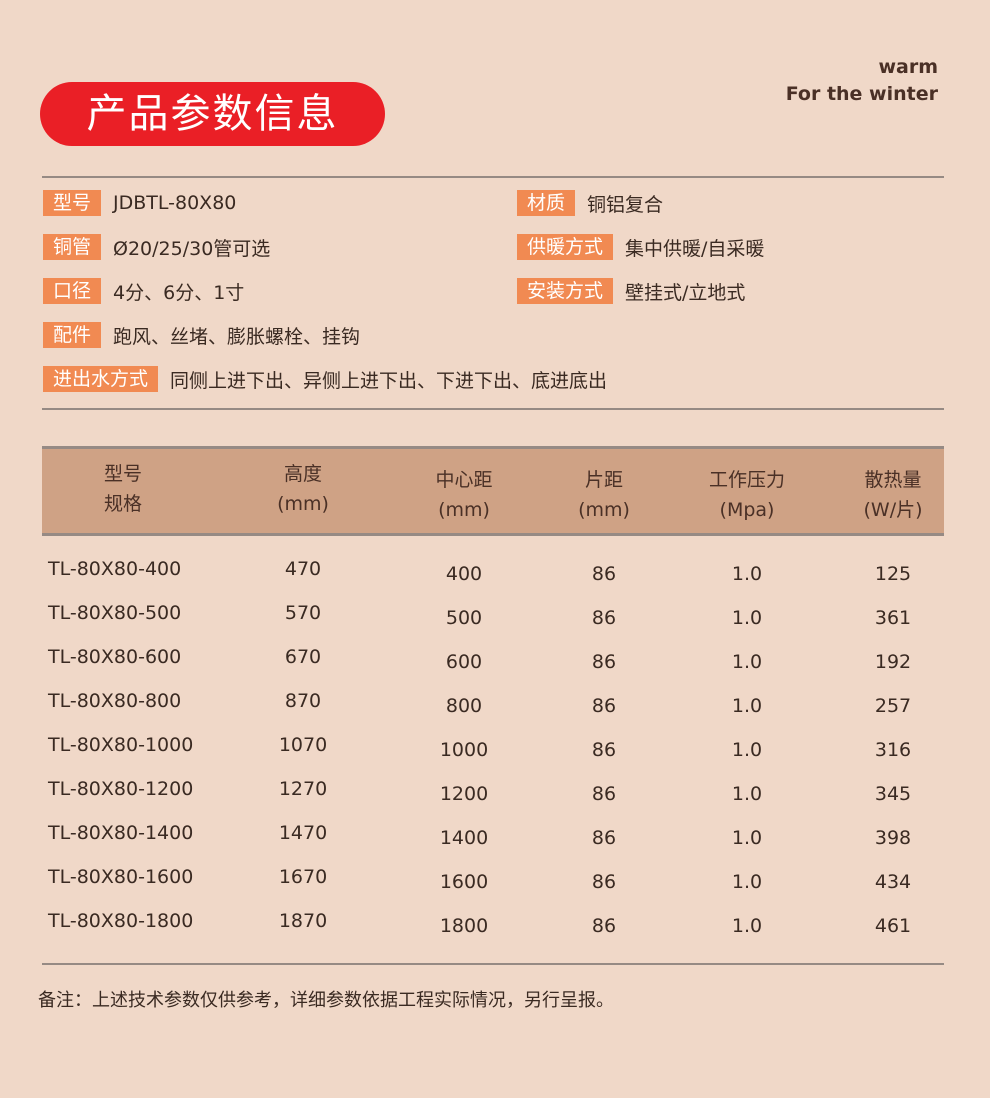 Image resolution: width=990 pixels, height=1098 pixels. I want to click on spec-item: 供暖方式 集中供暖/自采暖, so click(640, 247).